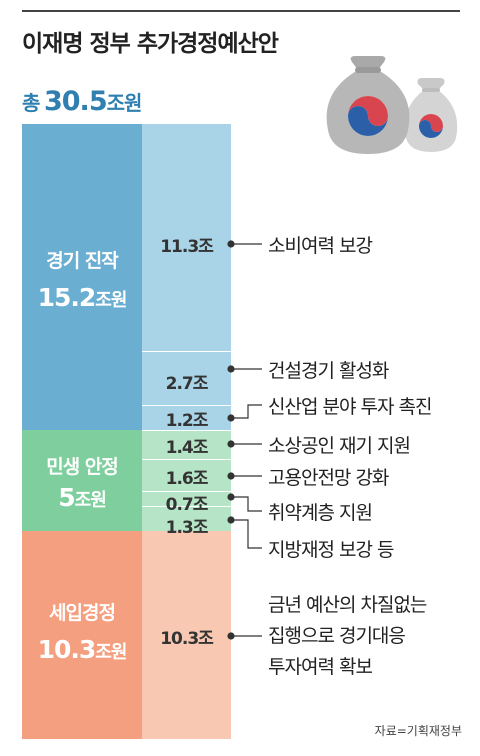 The height and width of the screenshot is (756, 480). What do you see at coordinates (241, 11) in the screenshot?
I see `top-rule` at bounding box center [241, 11].